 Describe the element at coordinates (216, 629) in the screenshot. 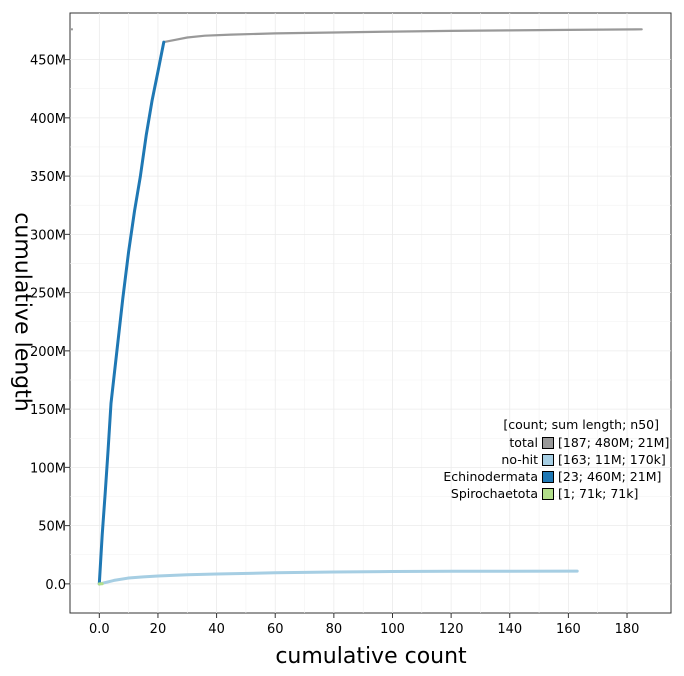

I see `x-tick-label: 40` at that location.